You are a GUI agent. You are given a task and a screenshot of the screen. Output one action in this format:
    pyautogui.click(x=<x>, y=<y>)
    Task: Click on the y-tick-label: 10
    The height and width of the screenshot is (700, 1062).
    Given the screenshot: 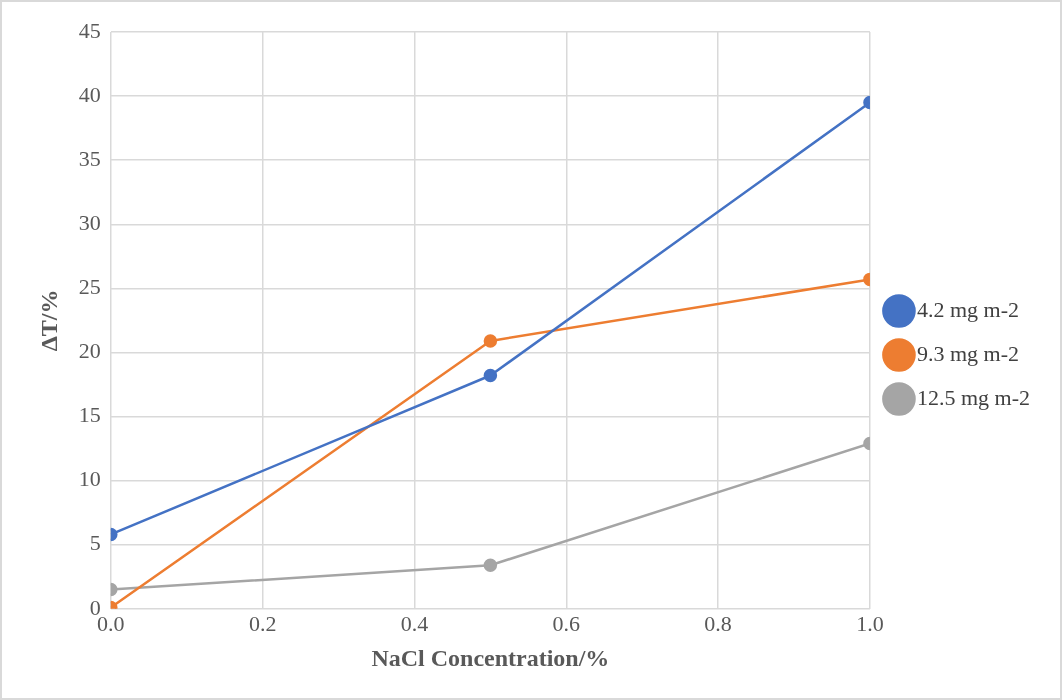 What is the action you would take?
    pyautogui.click(x=89, y=479)
    